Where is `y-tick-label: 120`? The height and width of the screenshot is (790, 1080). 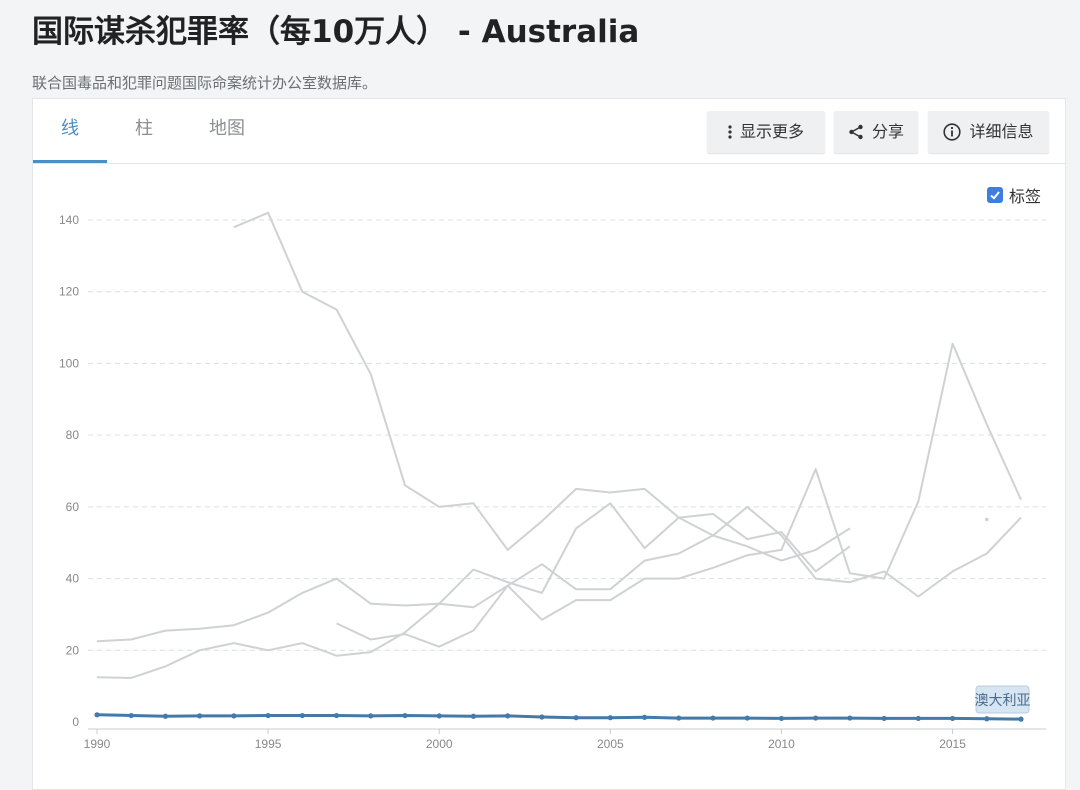
y-tick-label: 120 is located at coordinates (69, 292).